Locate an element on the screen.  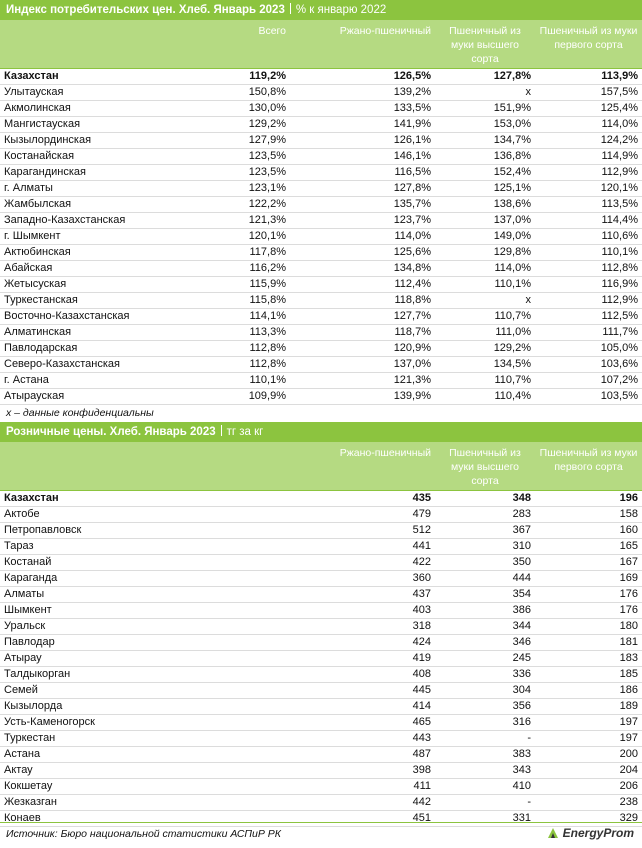
value-cell: 120,9% is located at coordinates (362, 348).